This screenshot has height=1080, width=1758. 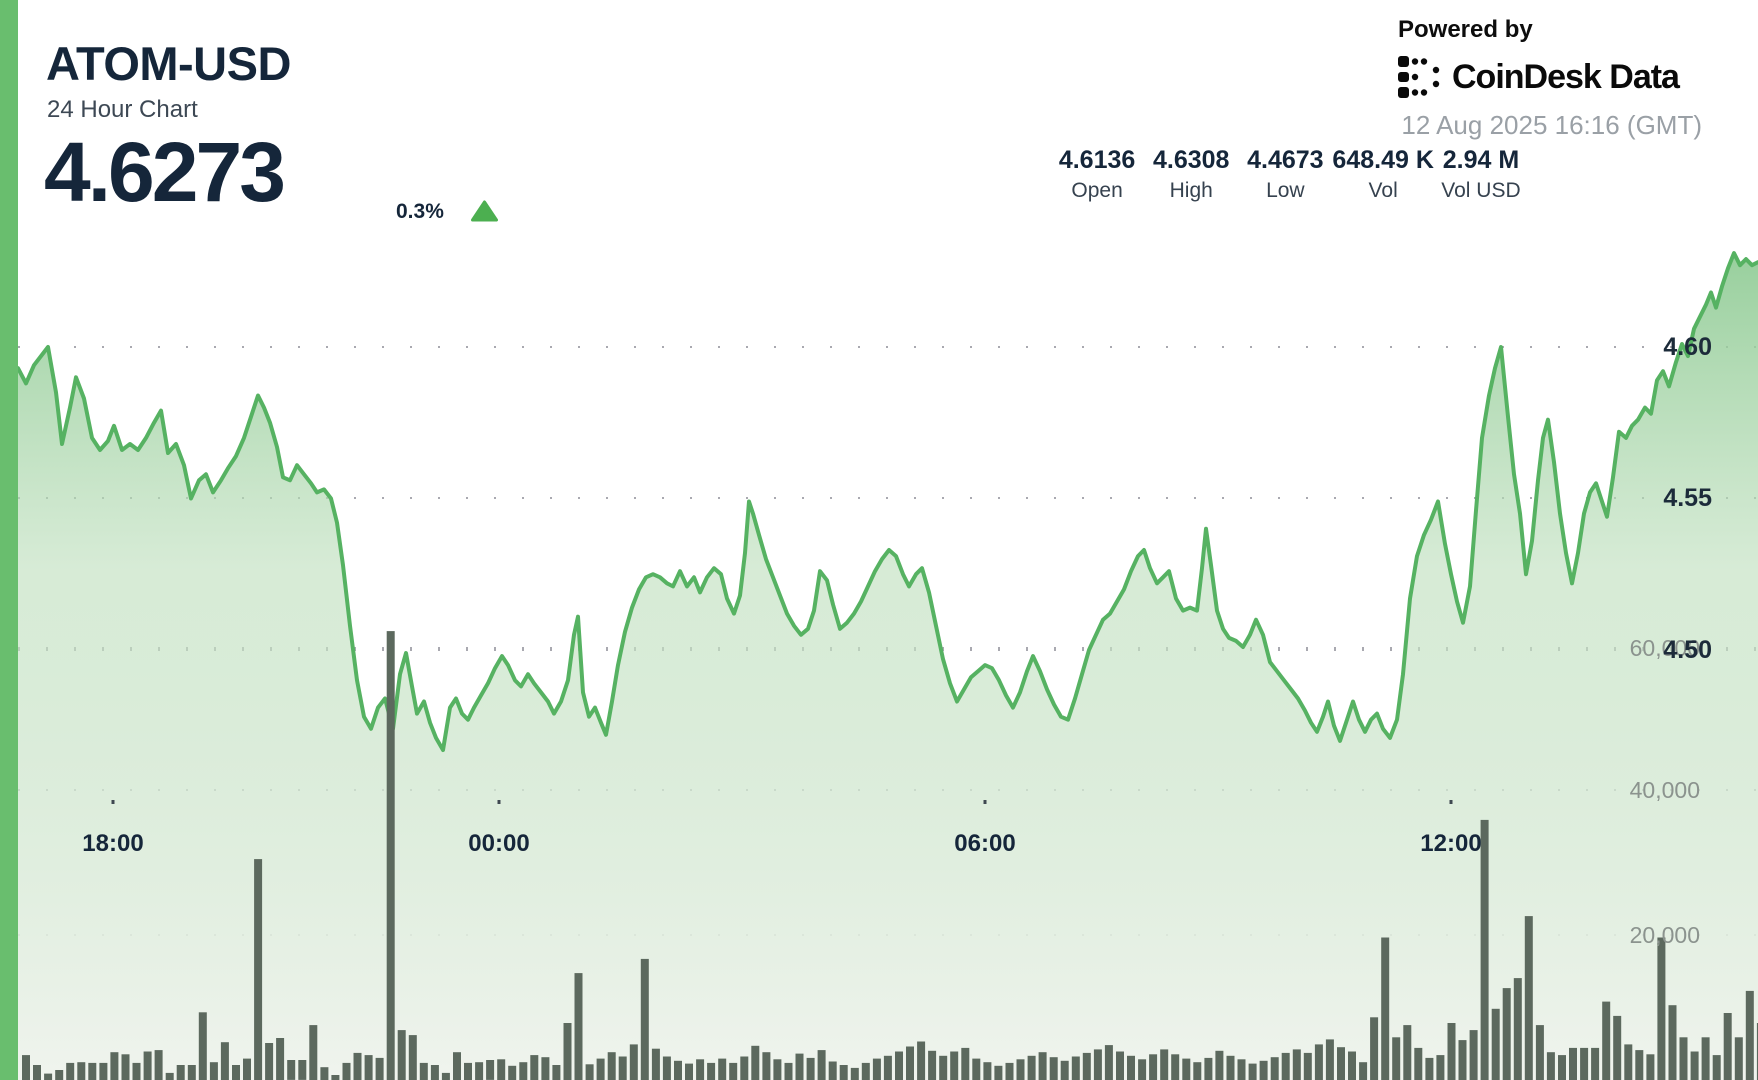 I want to click on page-title: ATOM-USD, so click(x=168, y=63).